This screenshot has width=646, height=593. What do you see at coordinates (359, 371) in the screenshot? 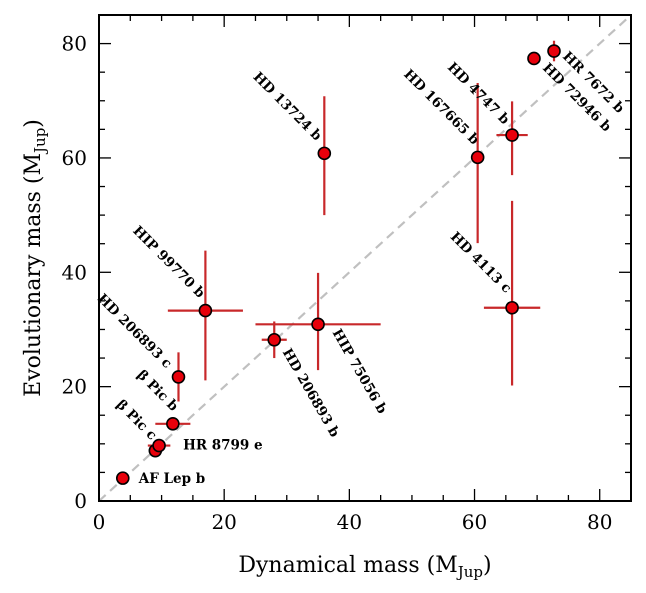
I see `point-label: HIP 75056 b` at bounding box center [359, 371].